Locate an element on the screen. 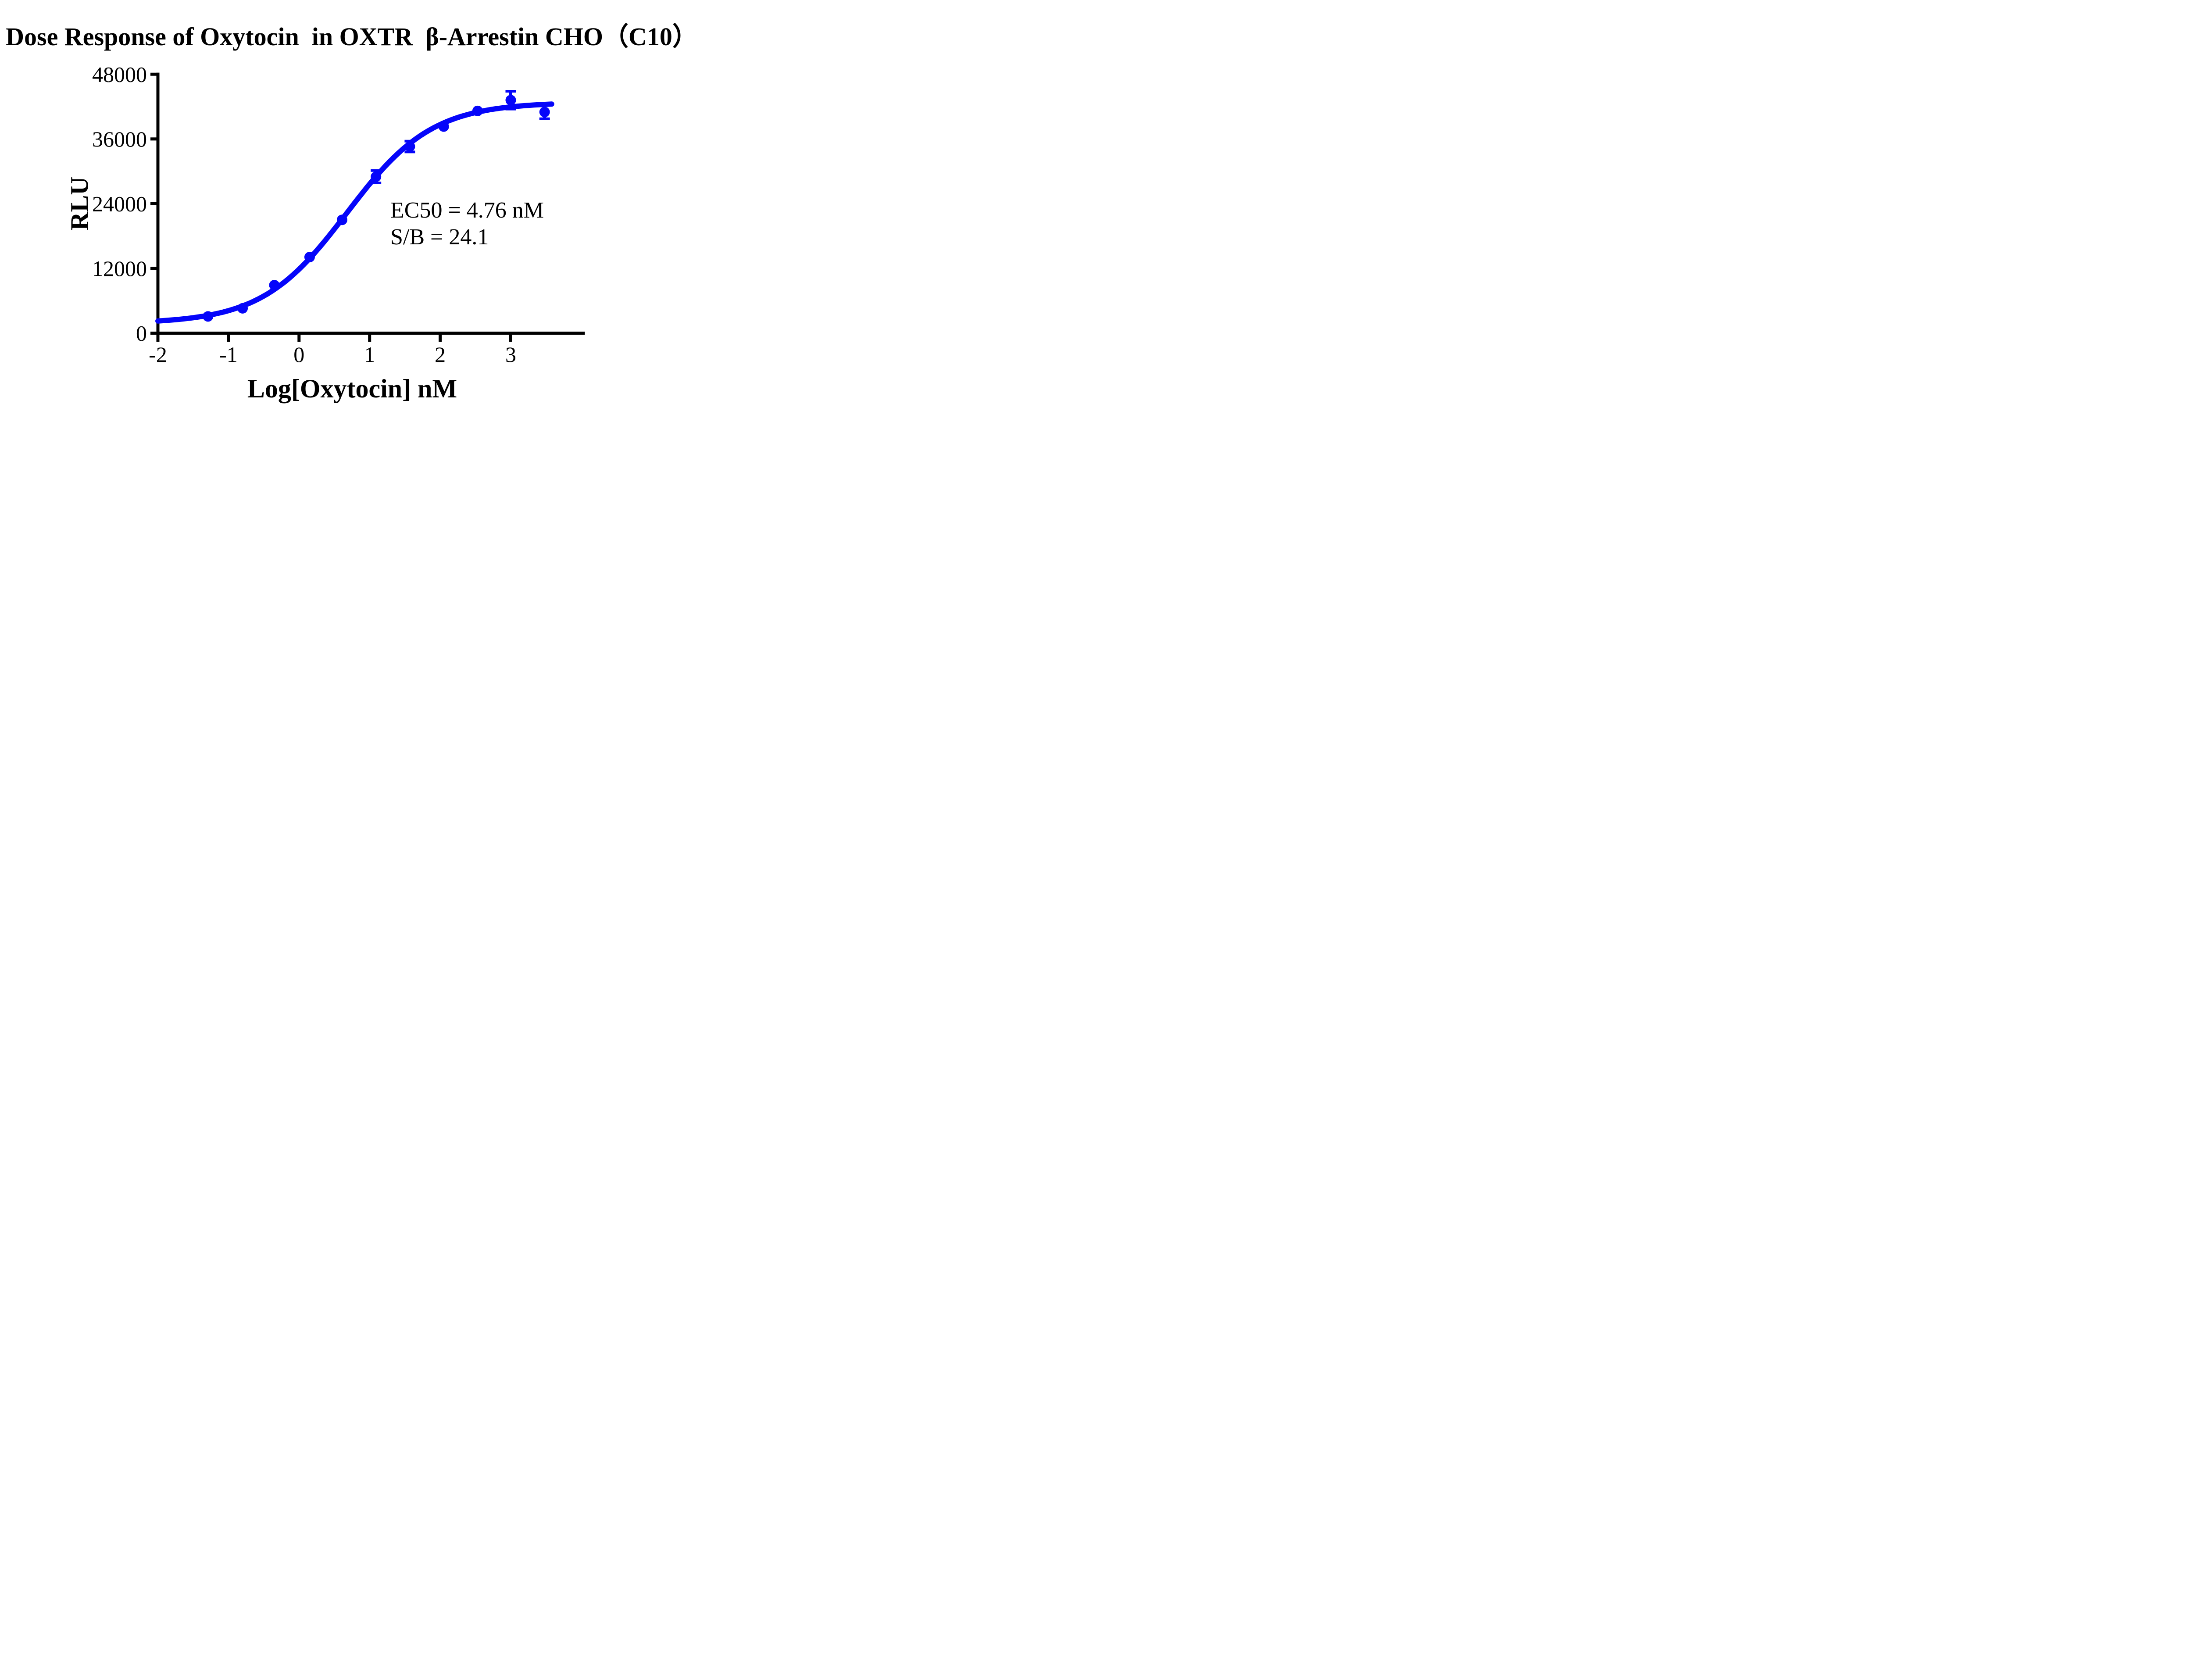  y-tick-label: 36000 is located at coordinates (119, 139).